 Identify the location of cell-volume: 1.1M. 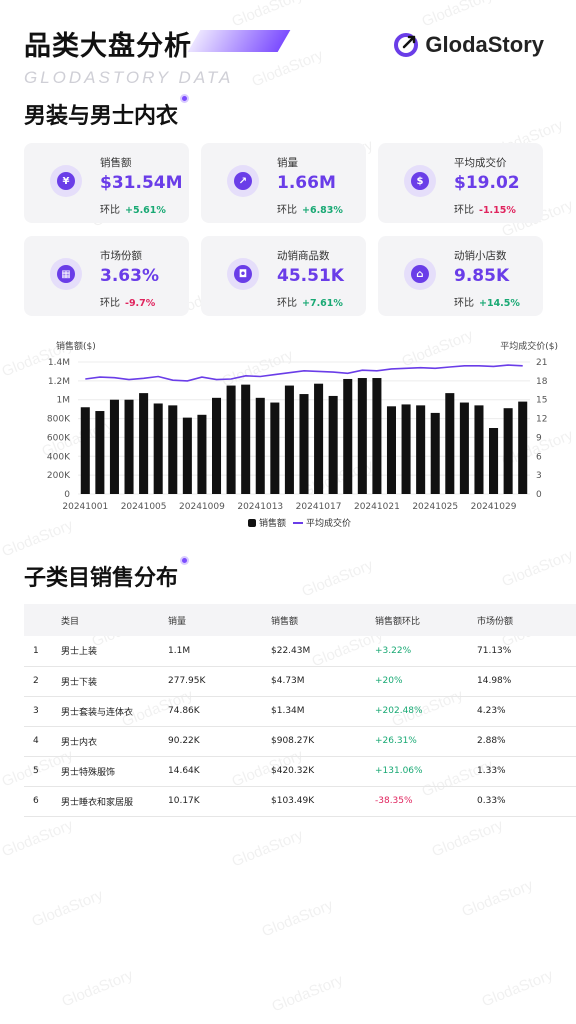
(219, 651).